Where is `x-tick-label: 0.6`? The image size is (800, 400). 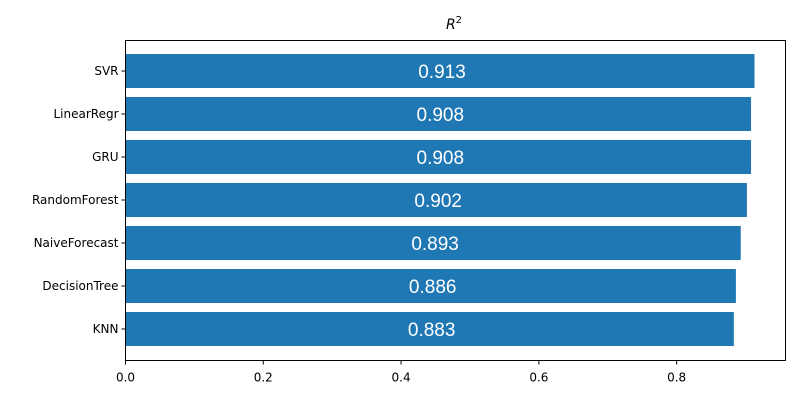
x-tick-label: 0.6 is located at coordinates (538, 378).